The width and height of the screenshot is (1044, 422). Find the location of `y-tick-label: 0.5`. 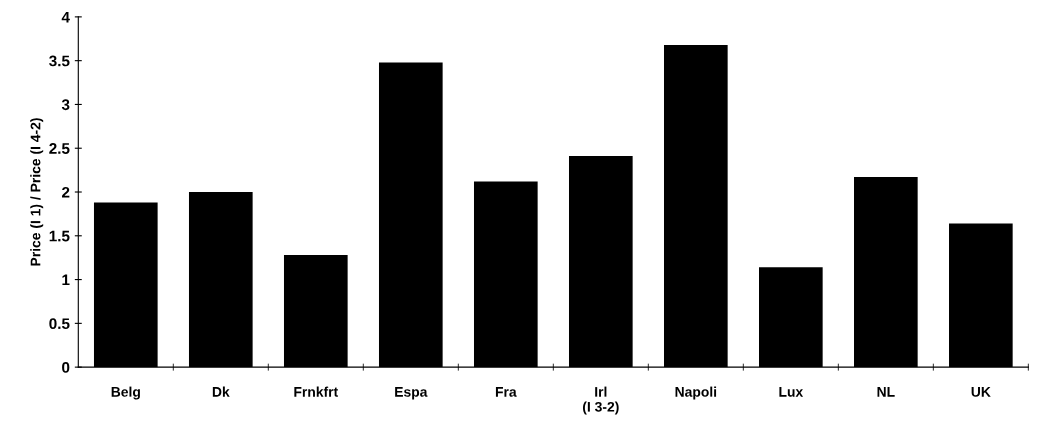

y-tick-label: 0.5 is located at coordinates (59, 324).